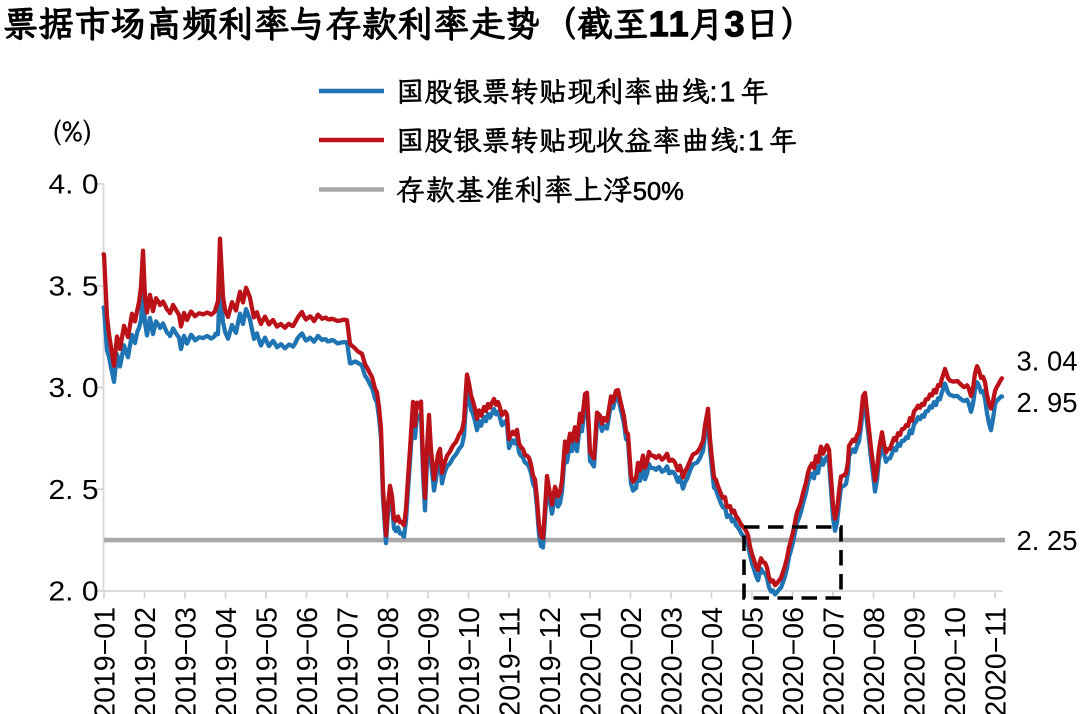 The height and width of the screenshot is (714, 1080). Describe the element at coordinates (1047, 402) in the screenshot. I see `svg-text: 2. 95` at that location.